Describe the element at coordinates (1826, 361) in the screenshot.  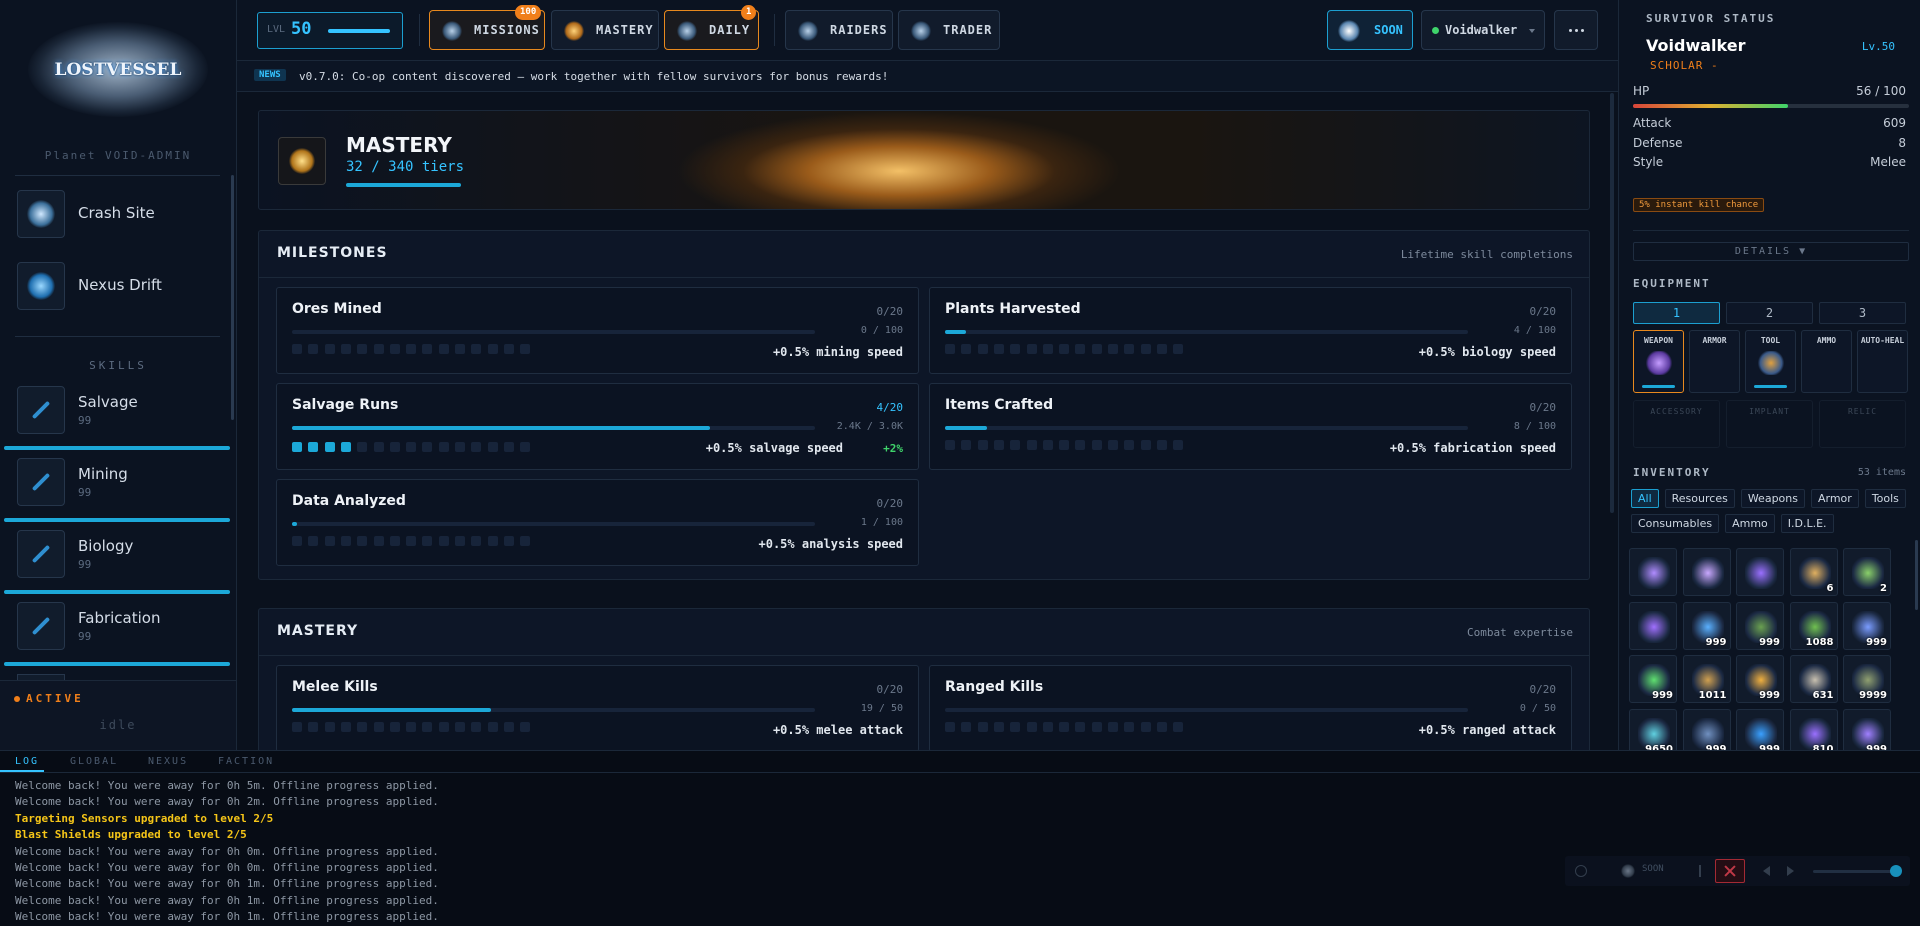
I see `equipment-slot: AMMO` at that location.